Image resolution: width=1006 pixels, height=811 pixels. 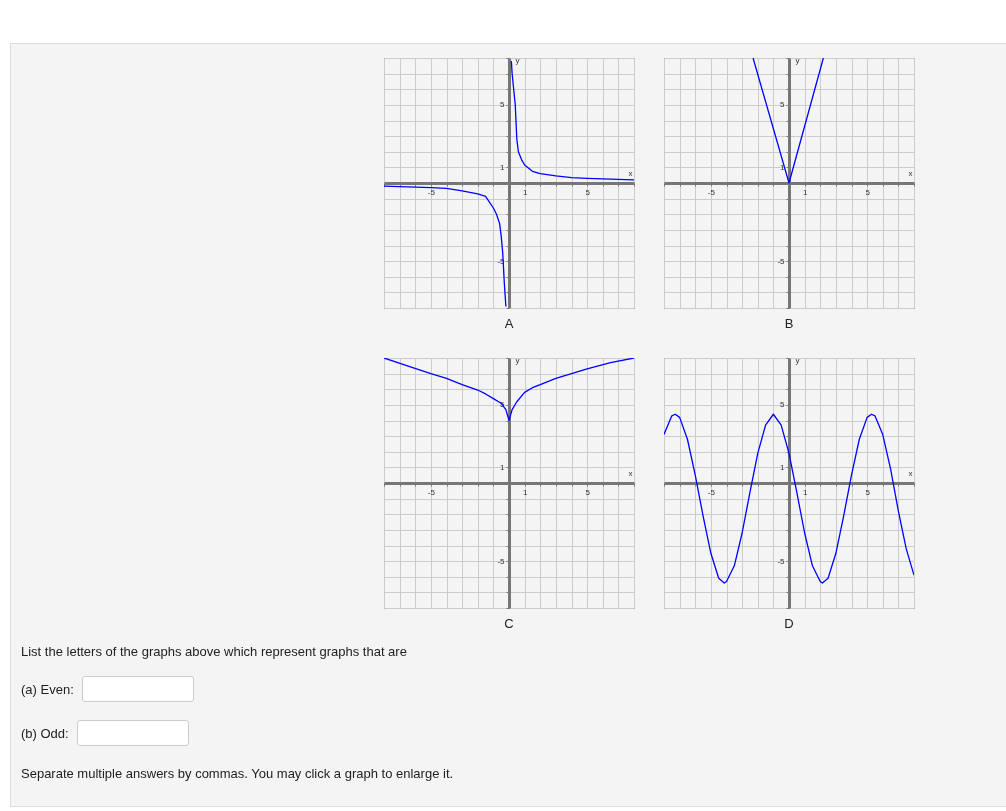 I want to click on text: D, so click(x=789, y=623).